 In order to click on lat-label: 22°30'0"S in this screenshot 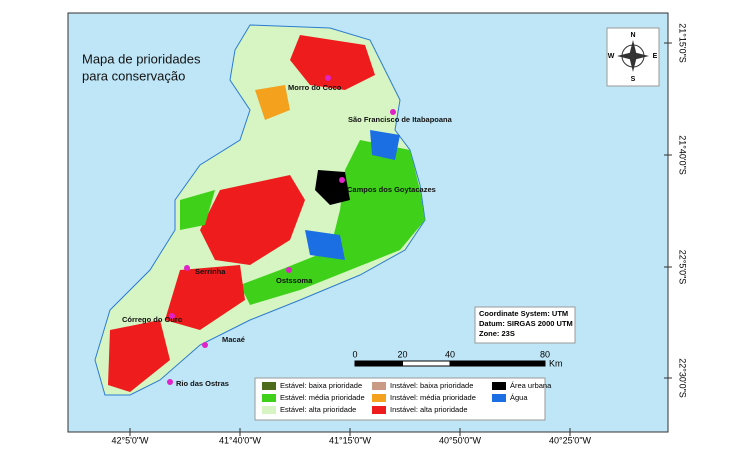, I will do `click(683, 378)`.